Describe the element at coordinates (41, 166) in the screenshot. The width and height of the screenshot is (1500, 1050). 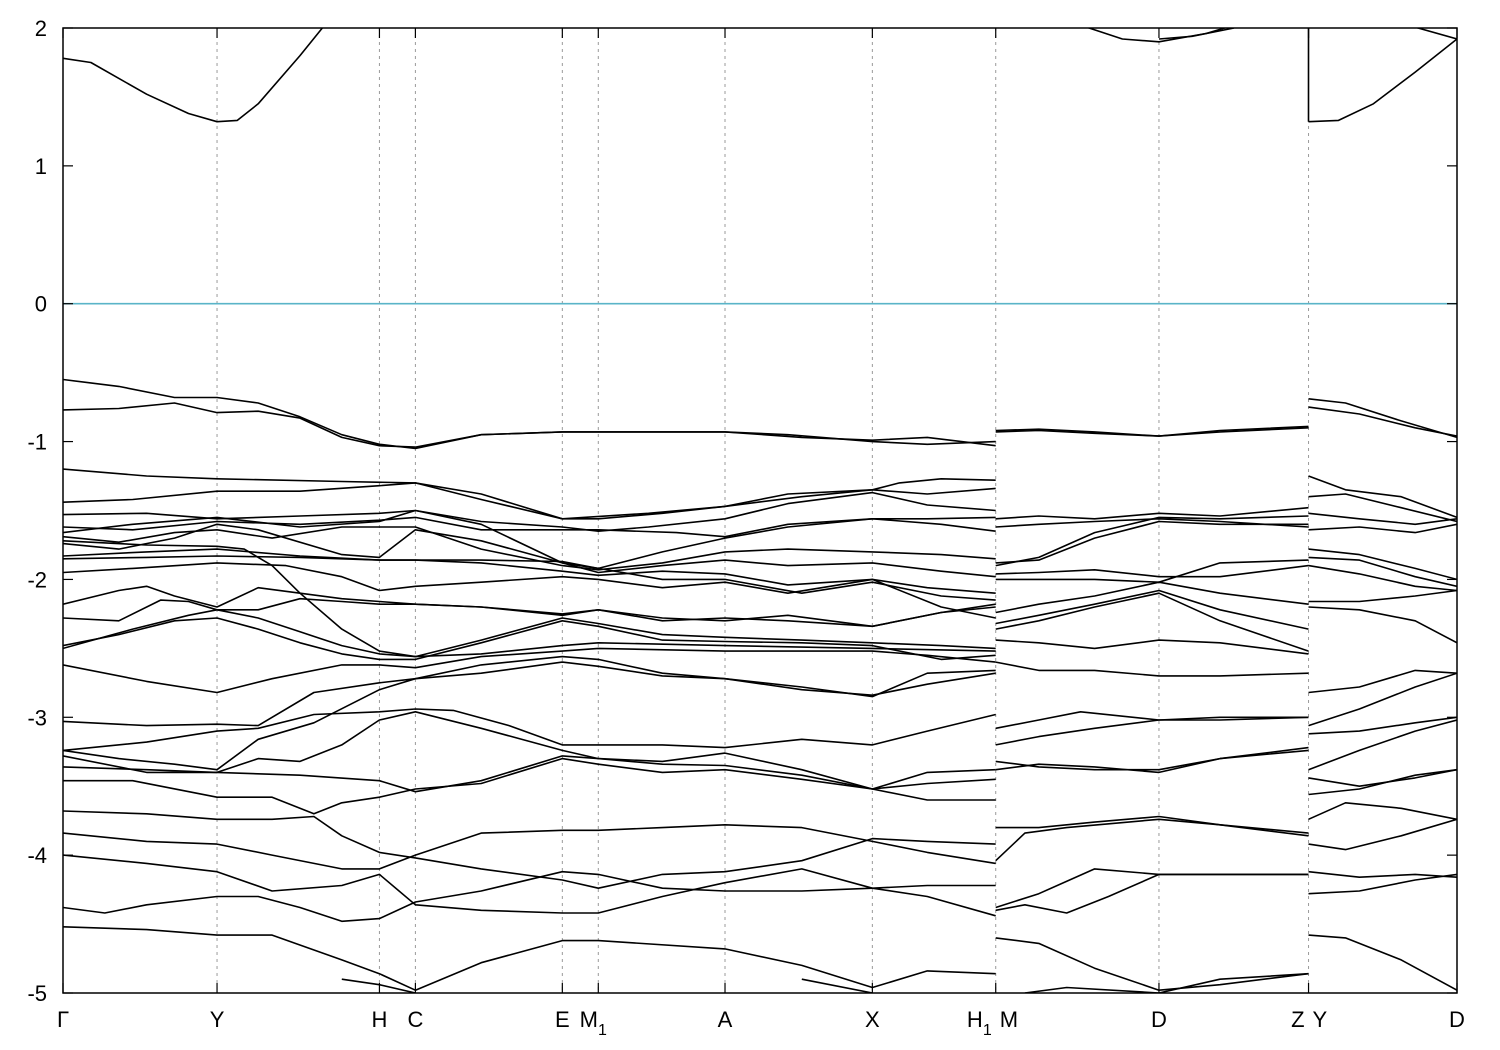
I see `y-tick-label: 1` at that location.